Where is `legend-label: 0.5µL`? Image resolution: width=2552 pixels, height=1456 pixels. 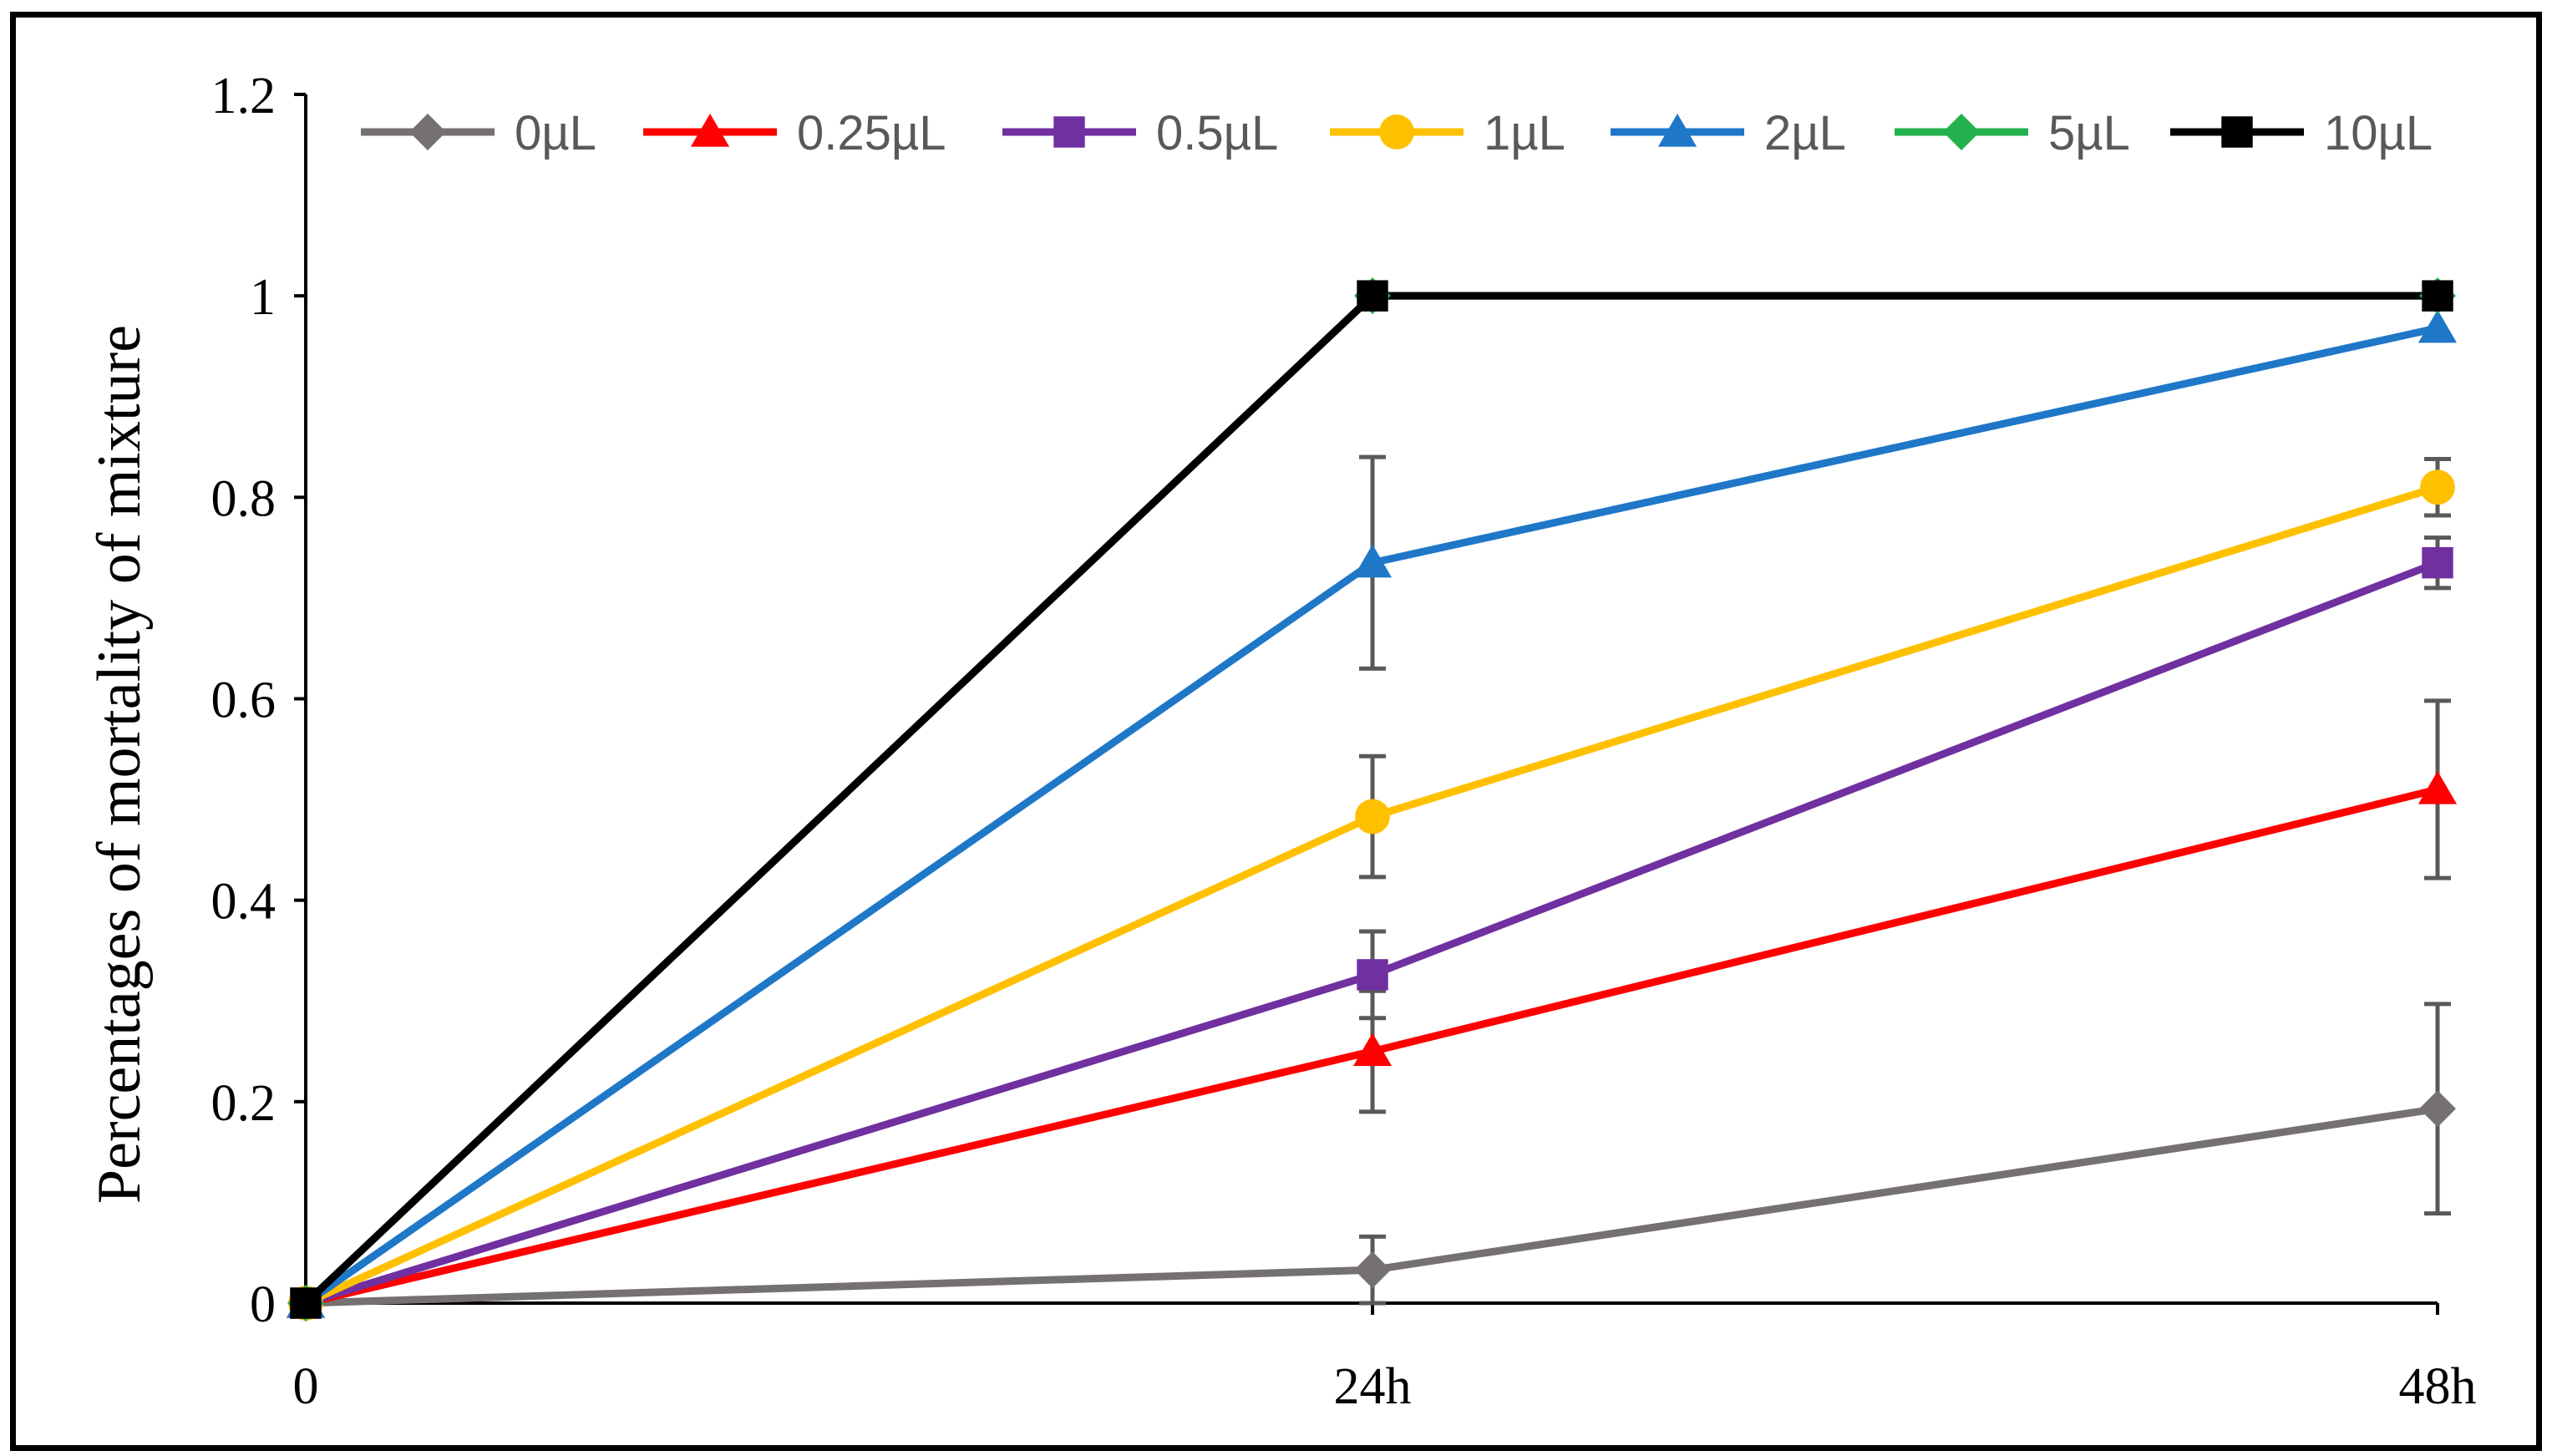 legend-label: 0.5µL is located at coordinates (1217, 133).